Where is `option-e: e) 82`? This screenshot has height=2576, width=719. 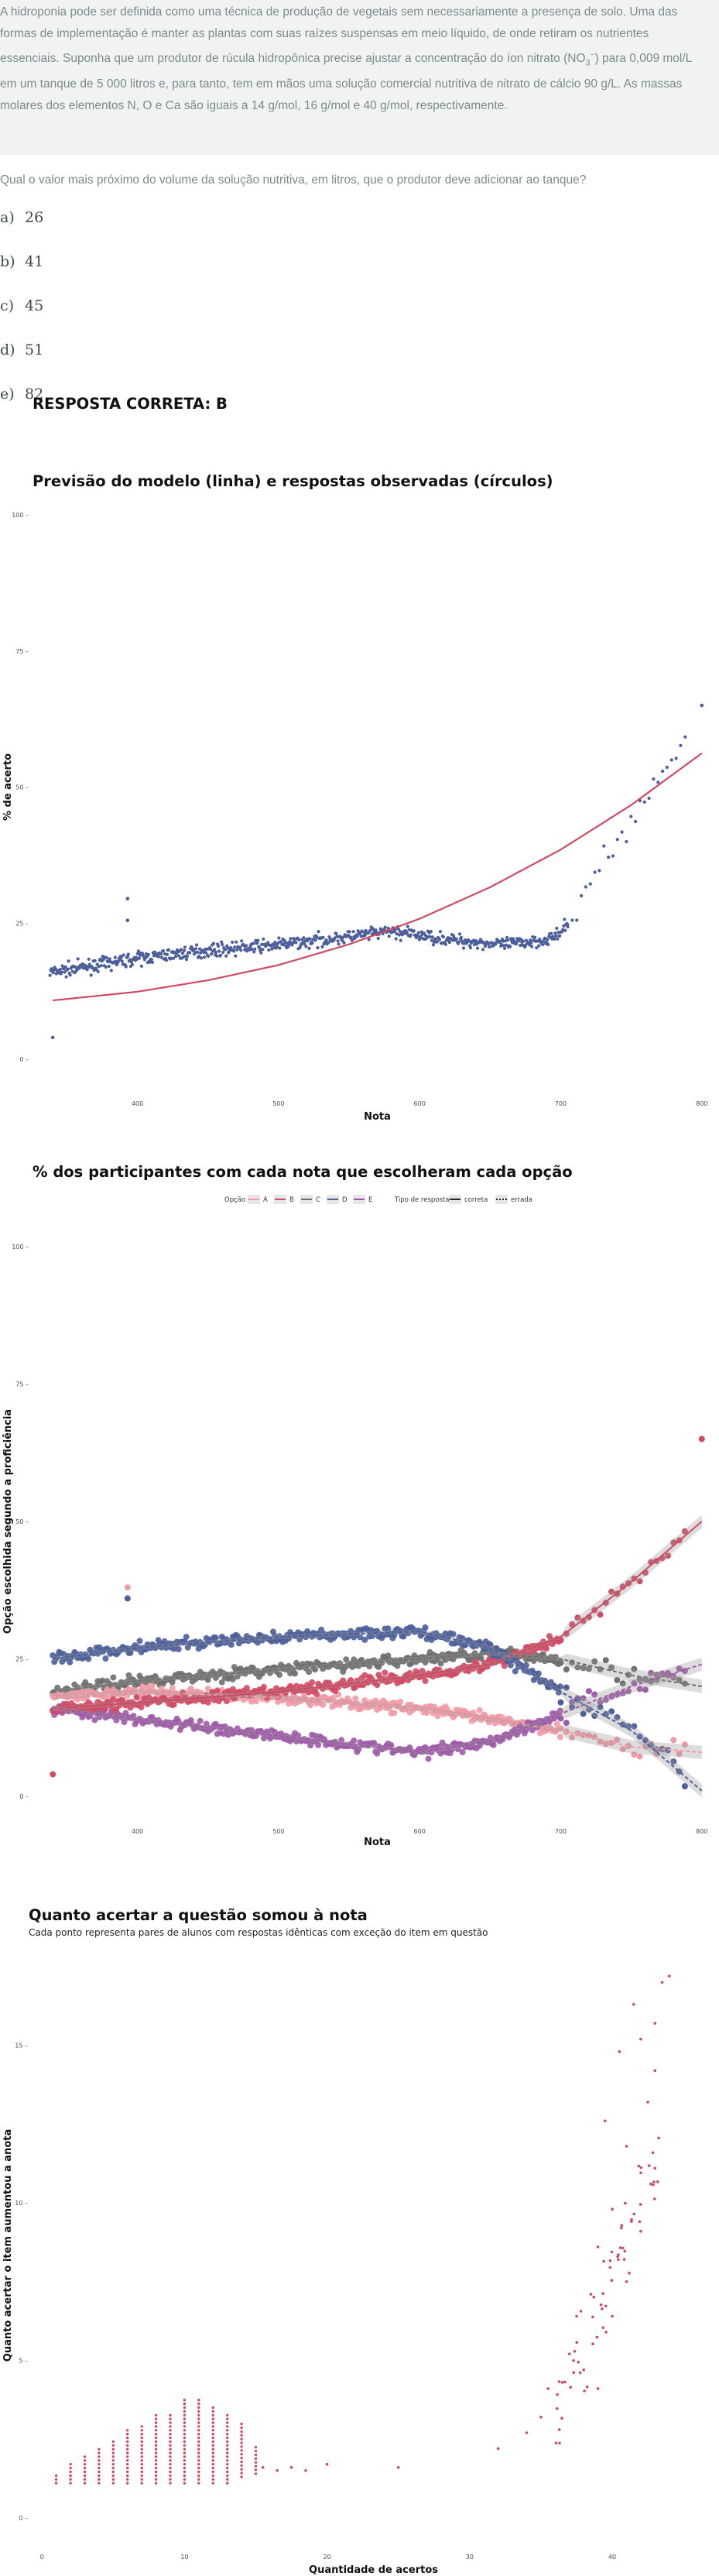
option-e: e) 82 is located at coordinates (22, 394).